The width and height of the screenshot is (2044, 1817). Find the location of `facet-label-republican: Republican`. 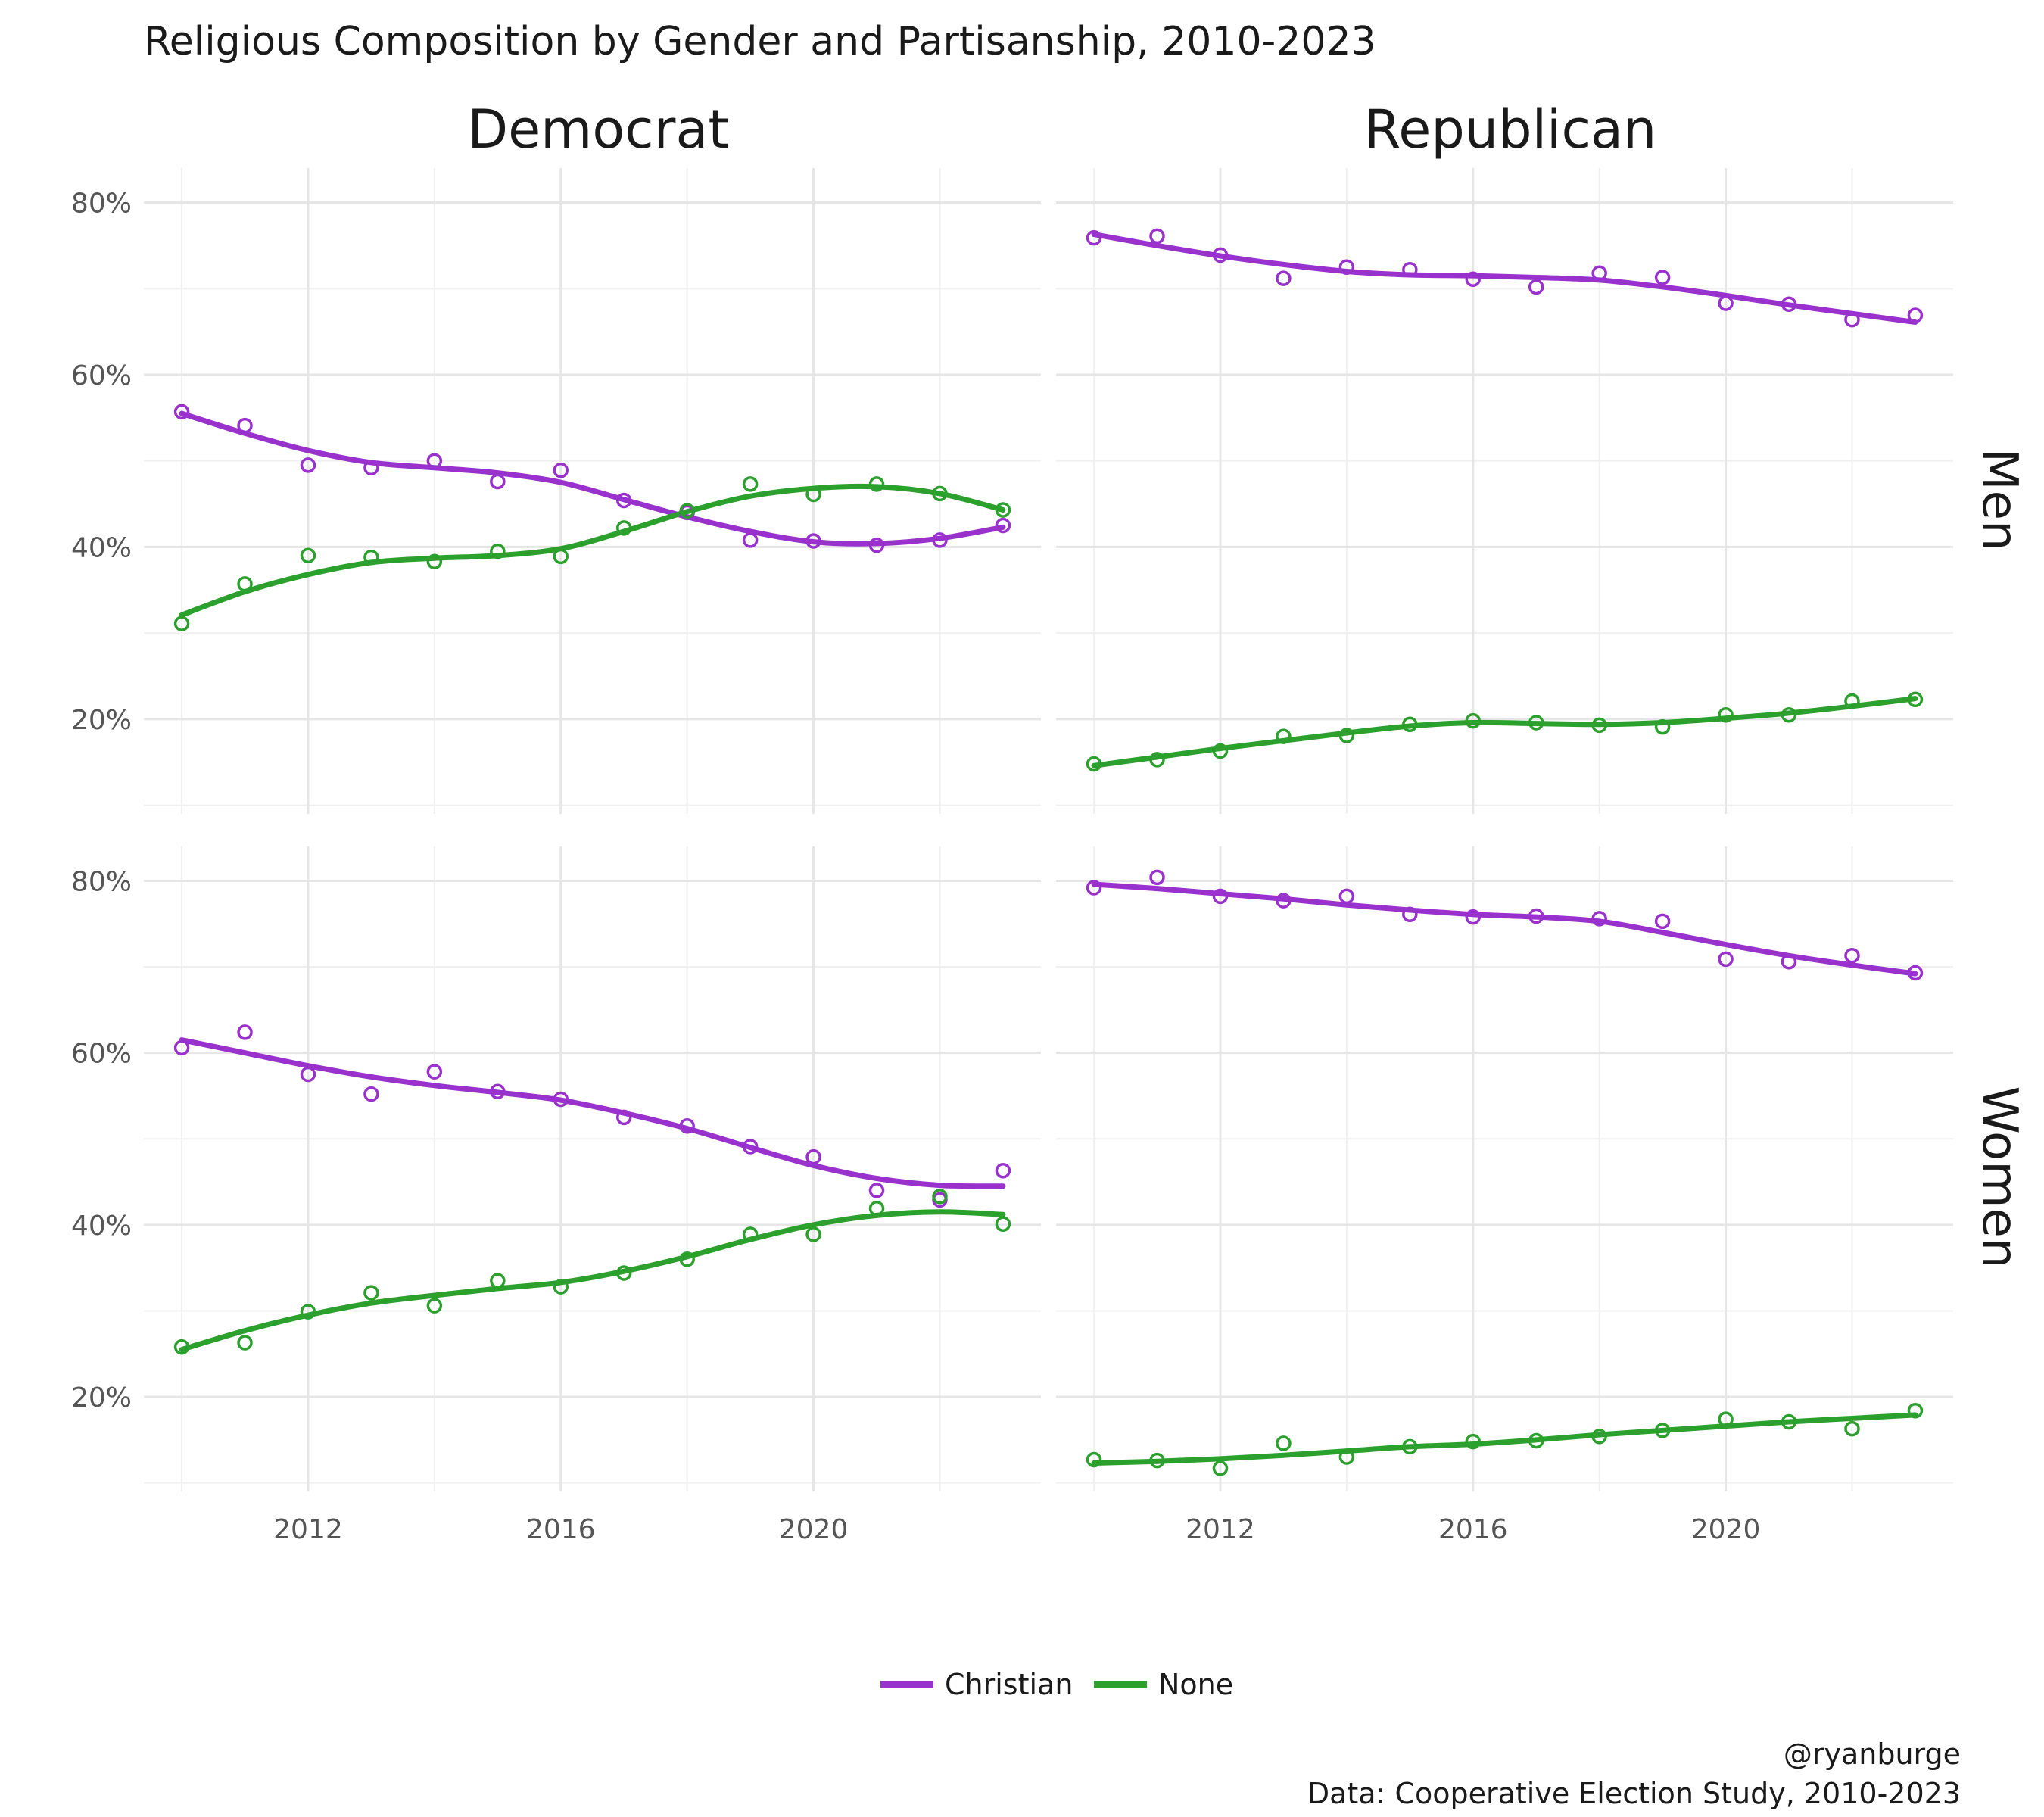

facet-label-republican: Republican is located at coordinates (1510, 129).